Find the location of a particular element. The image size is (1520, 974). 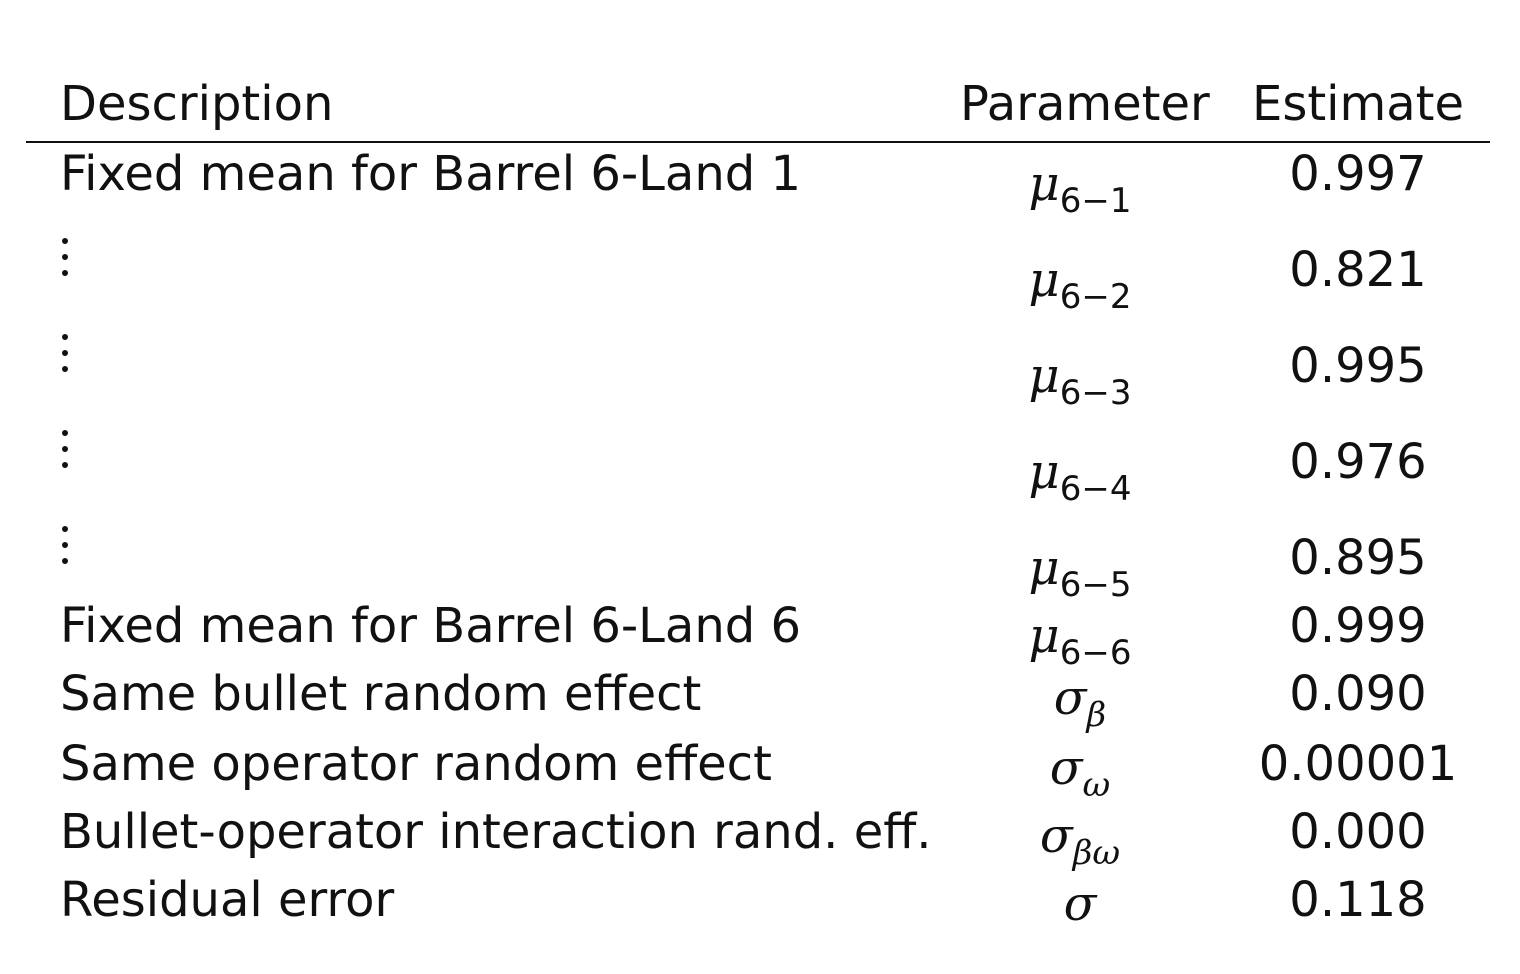

row-estimate: 0.118 is located at coordinates (1358, 900).